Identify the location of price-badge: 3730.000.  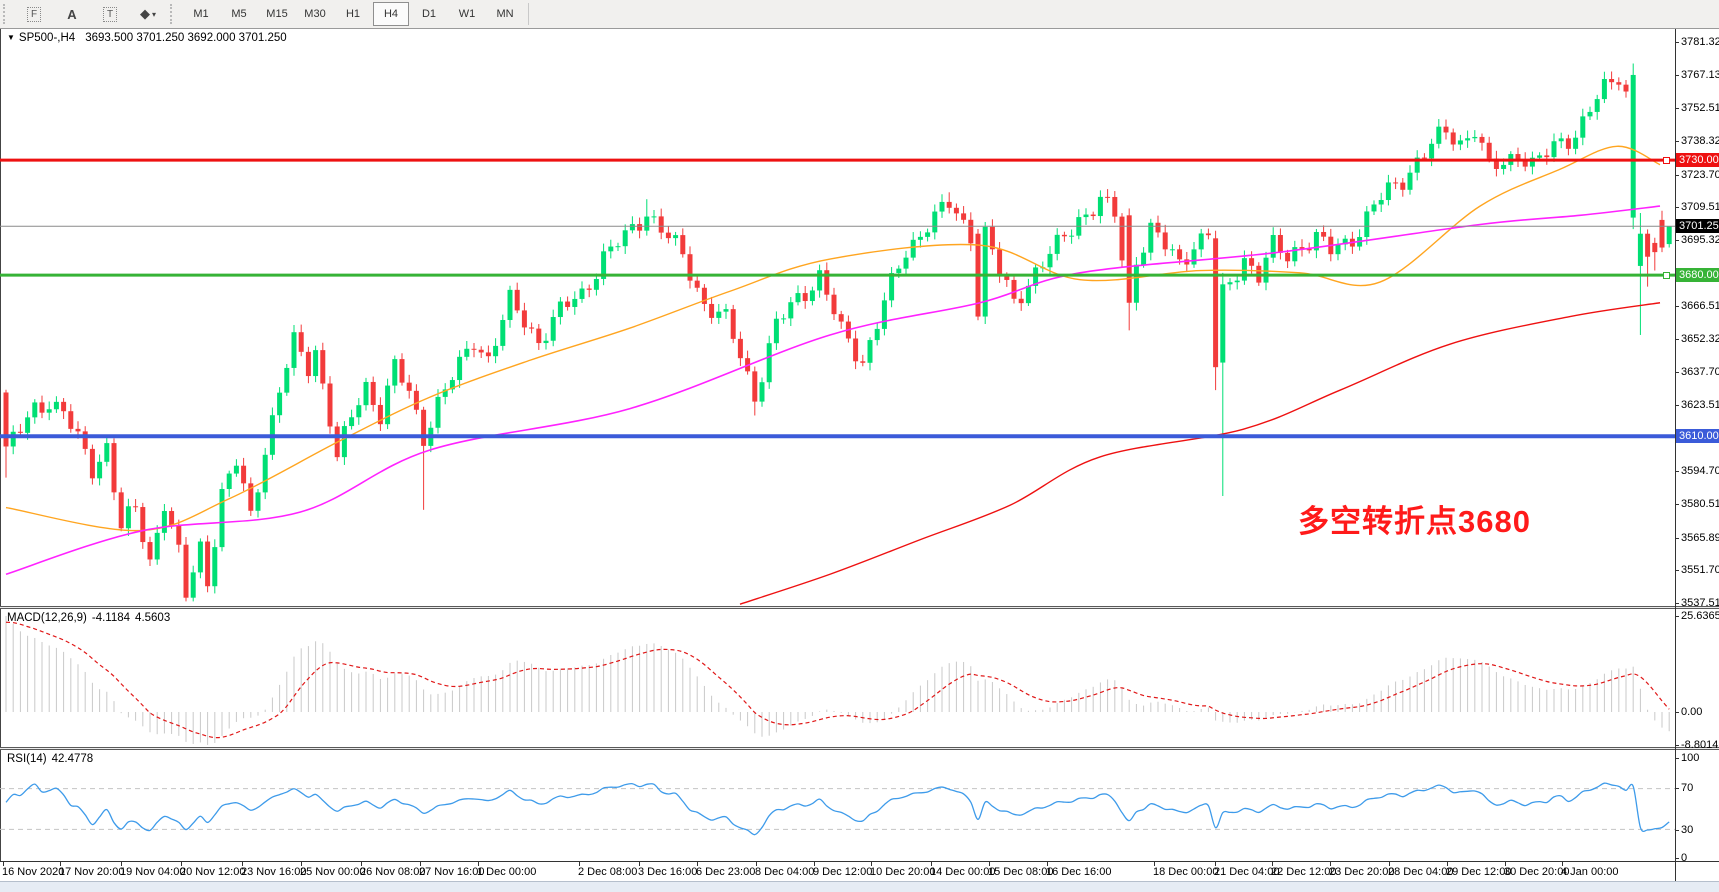
(1697, 160).